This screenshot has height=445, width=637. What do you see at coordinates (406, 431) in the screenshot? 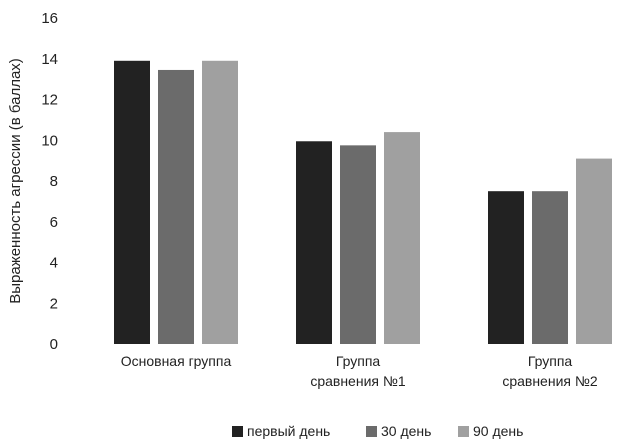
I see `legend-label: 30 день` at bounding box center [406, 431].